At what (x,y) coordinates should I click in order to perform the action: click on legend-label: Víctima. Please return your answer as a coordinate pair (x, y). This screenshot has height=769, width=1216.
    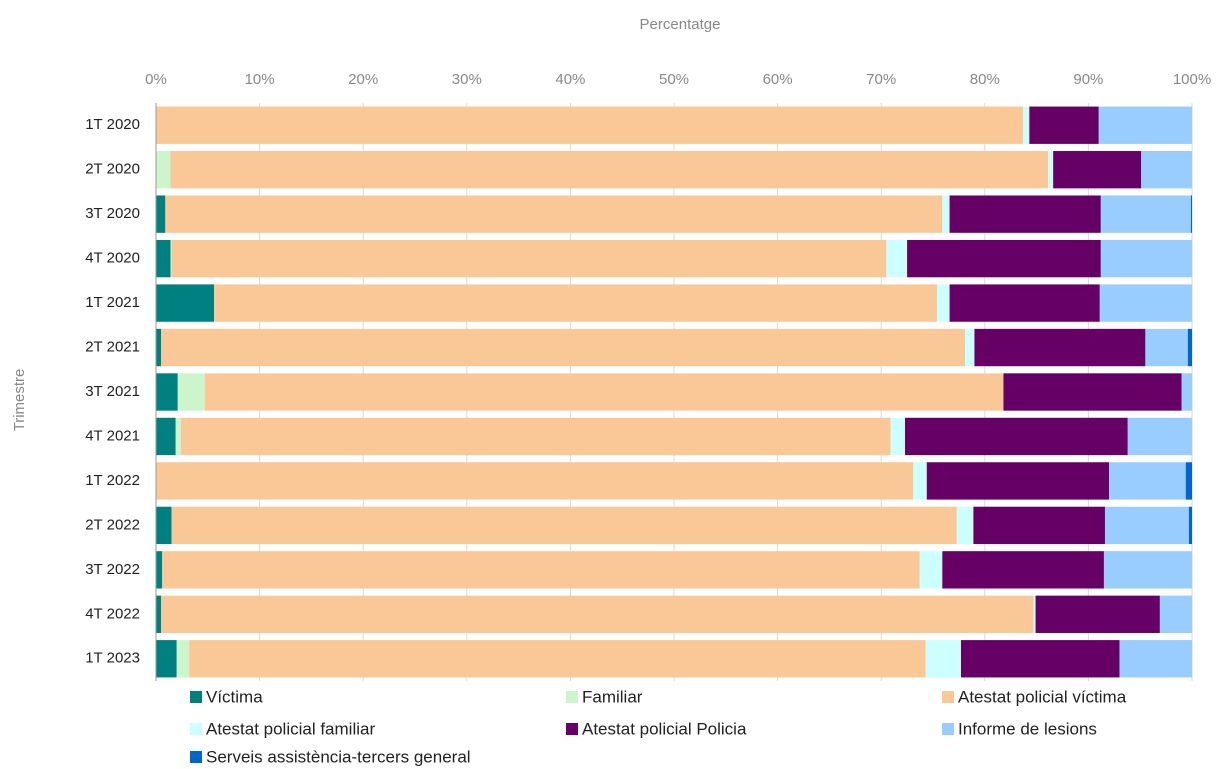
    Looking at the image, I should click on (234, 696).